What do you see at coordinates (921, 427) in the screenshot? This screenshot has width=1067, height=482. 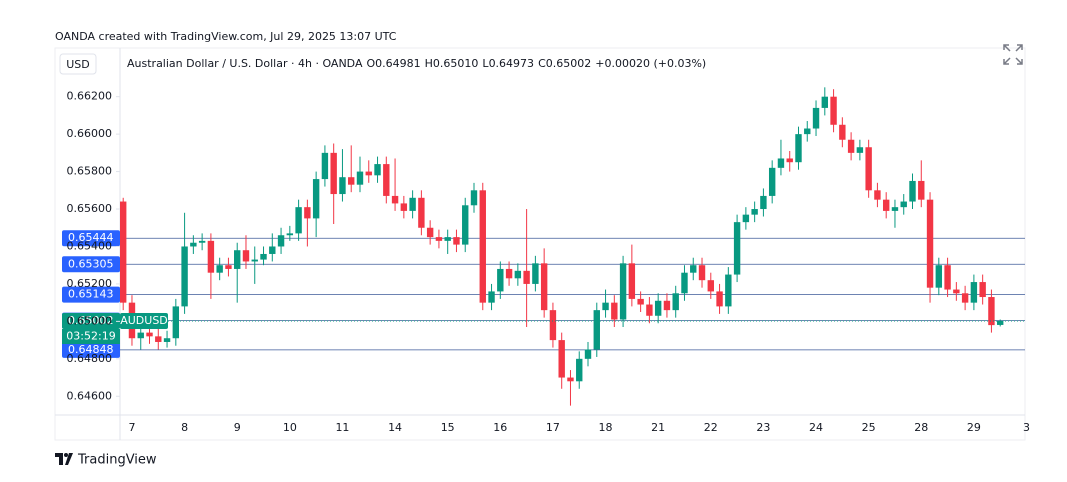 I see `x-tick-label: 28` at bounding box center [921, 427].